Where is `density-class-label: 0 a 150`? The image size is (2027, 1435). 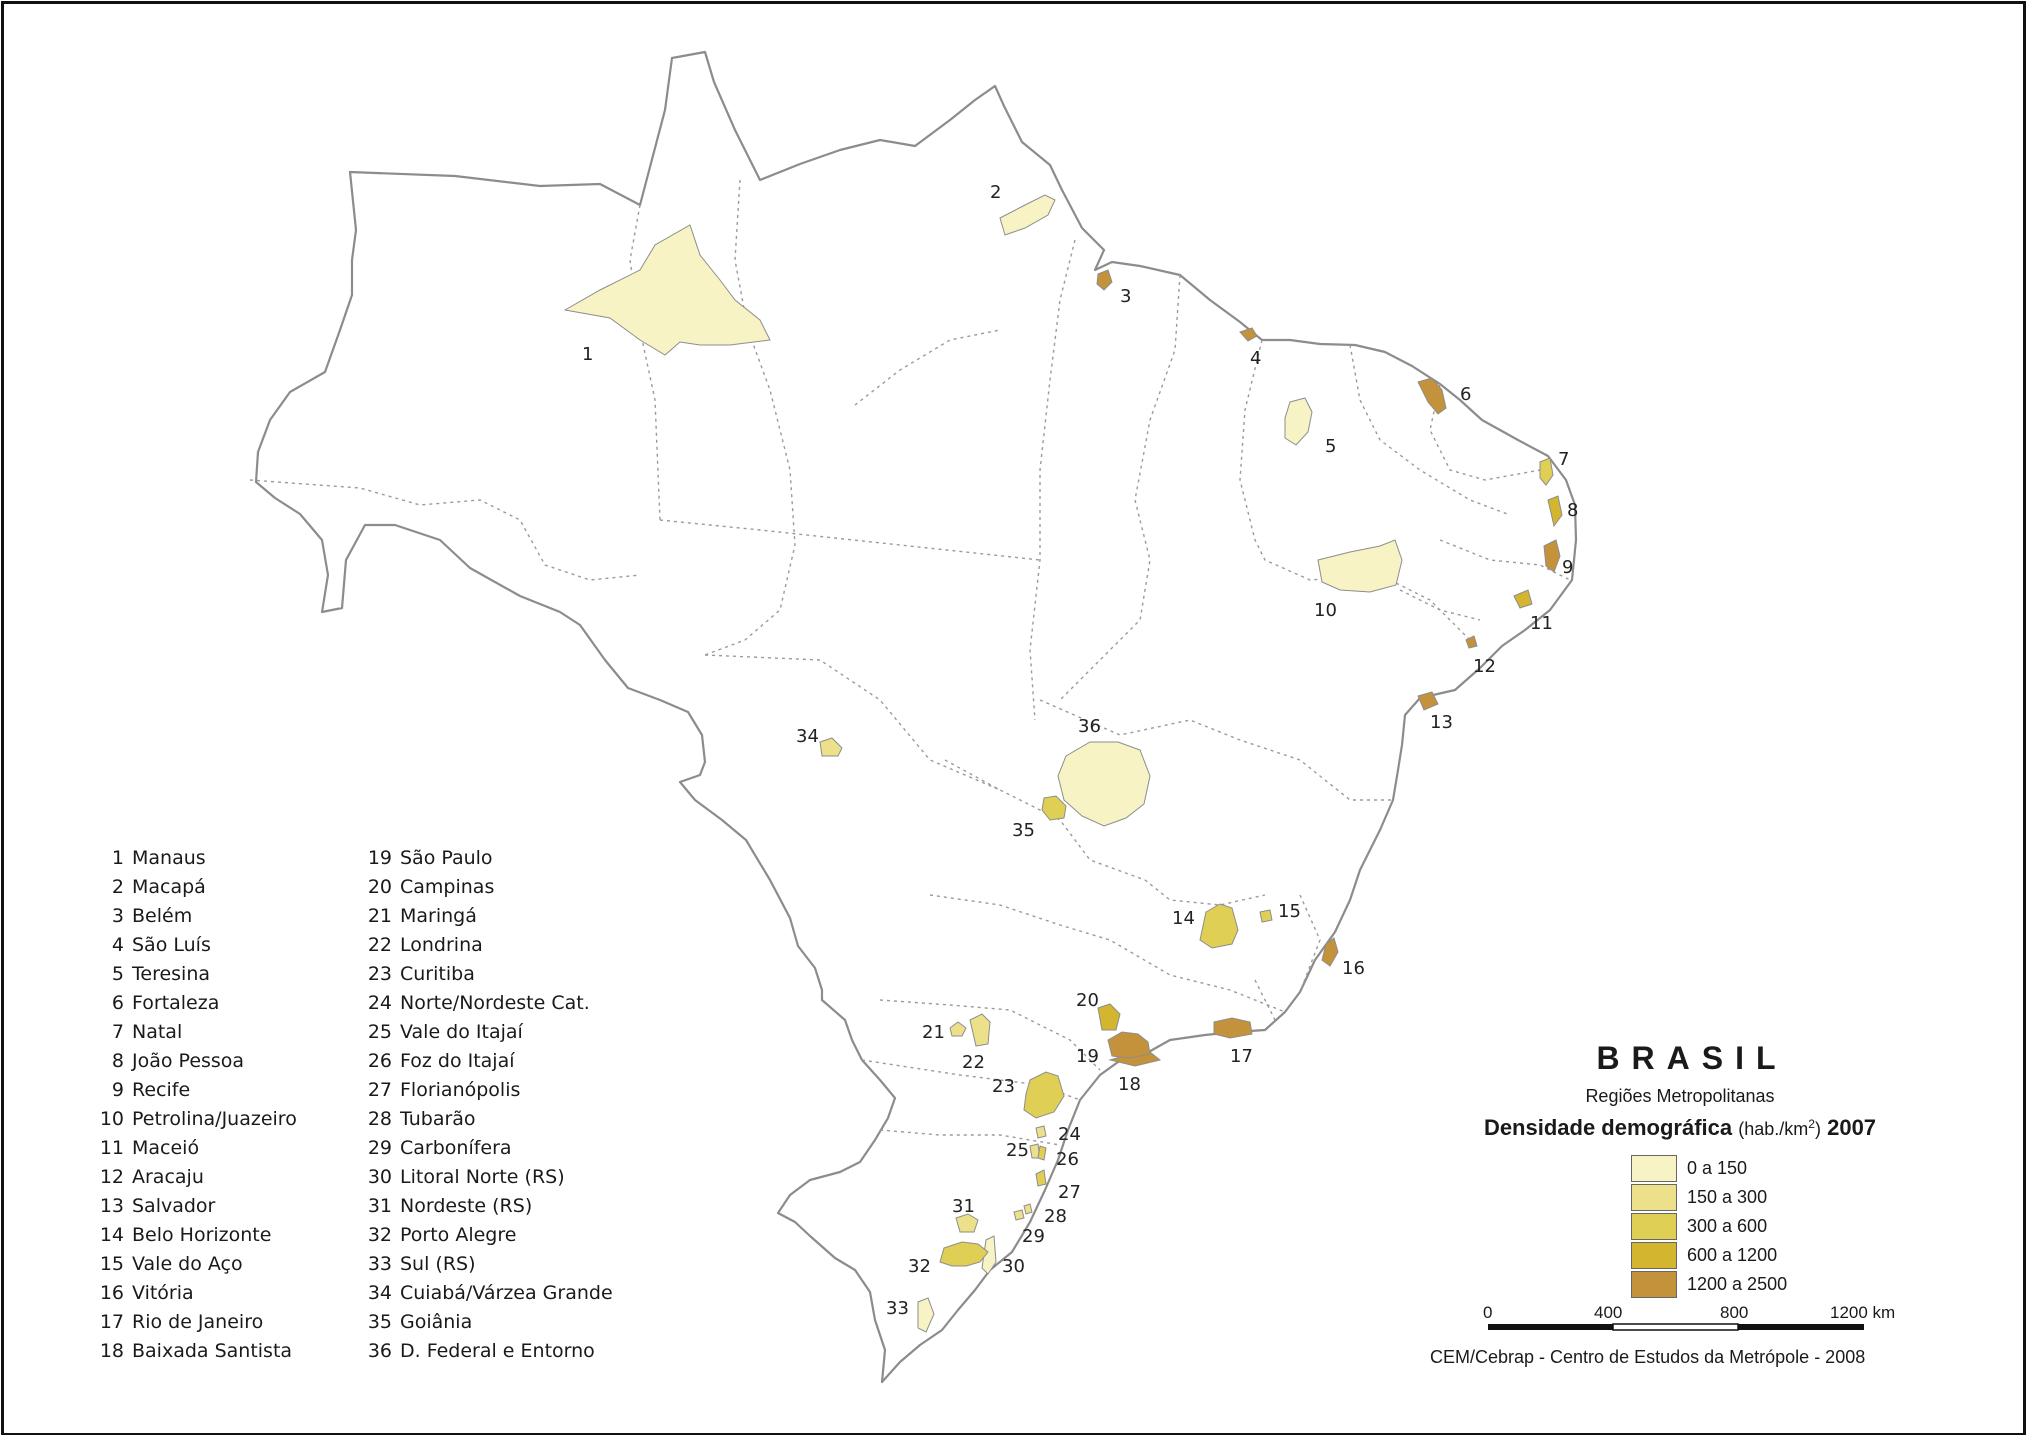 density-class-label: 0 a 150 is located at coordinates (1717, 1167).